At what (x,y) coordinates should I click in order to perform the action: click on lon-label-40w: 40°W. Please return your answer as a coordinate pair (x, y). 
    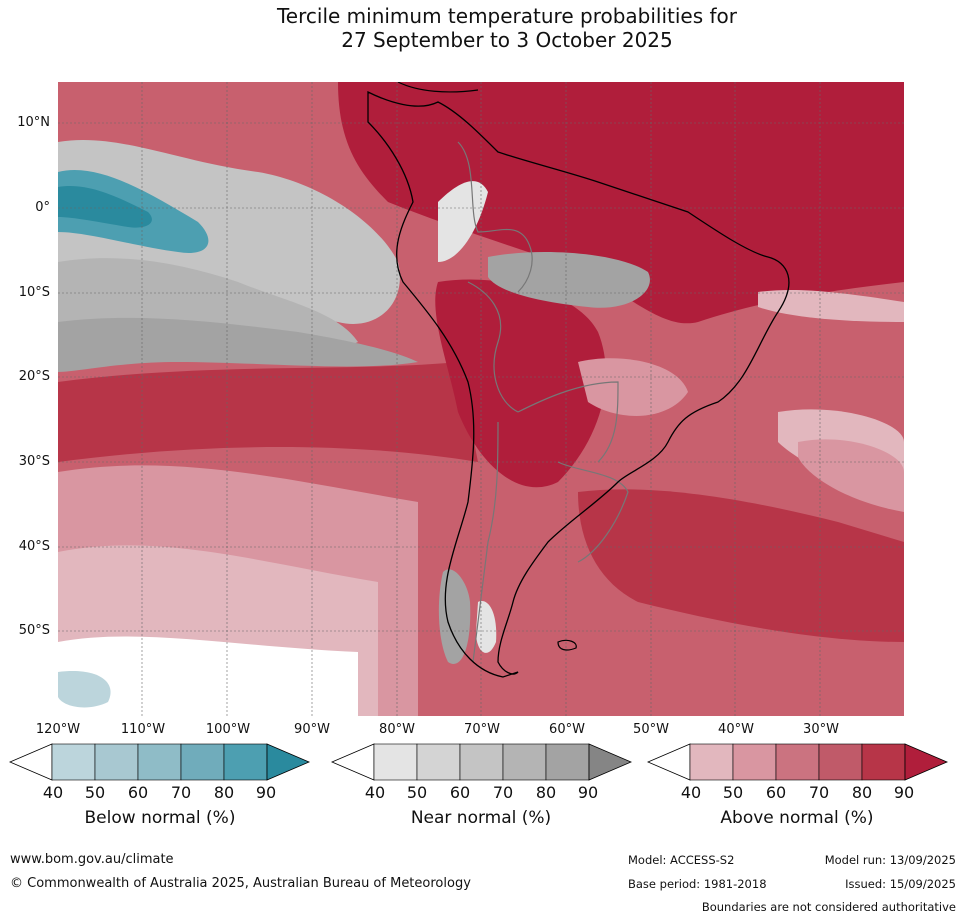
    Looking at the image, I should click on (736, 729).